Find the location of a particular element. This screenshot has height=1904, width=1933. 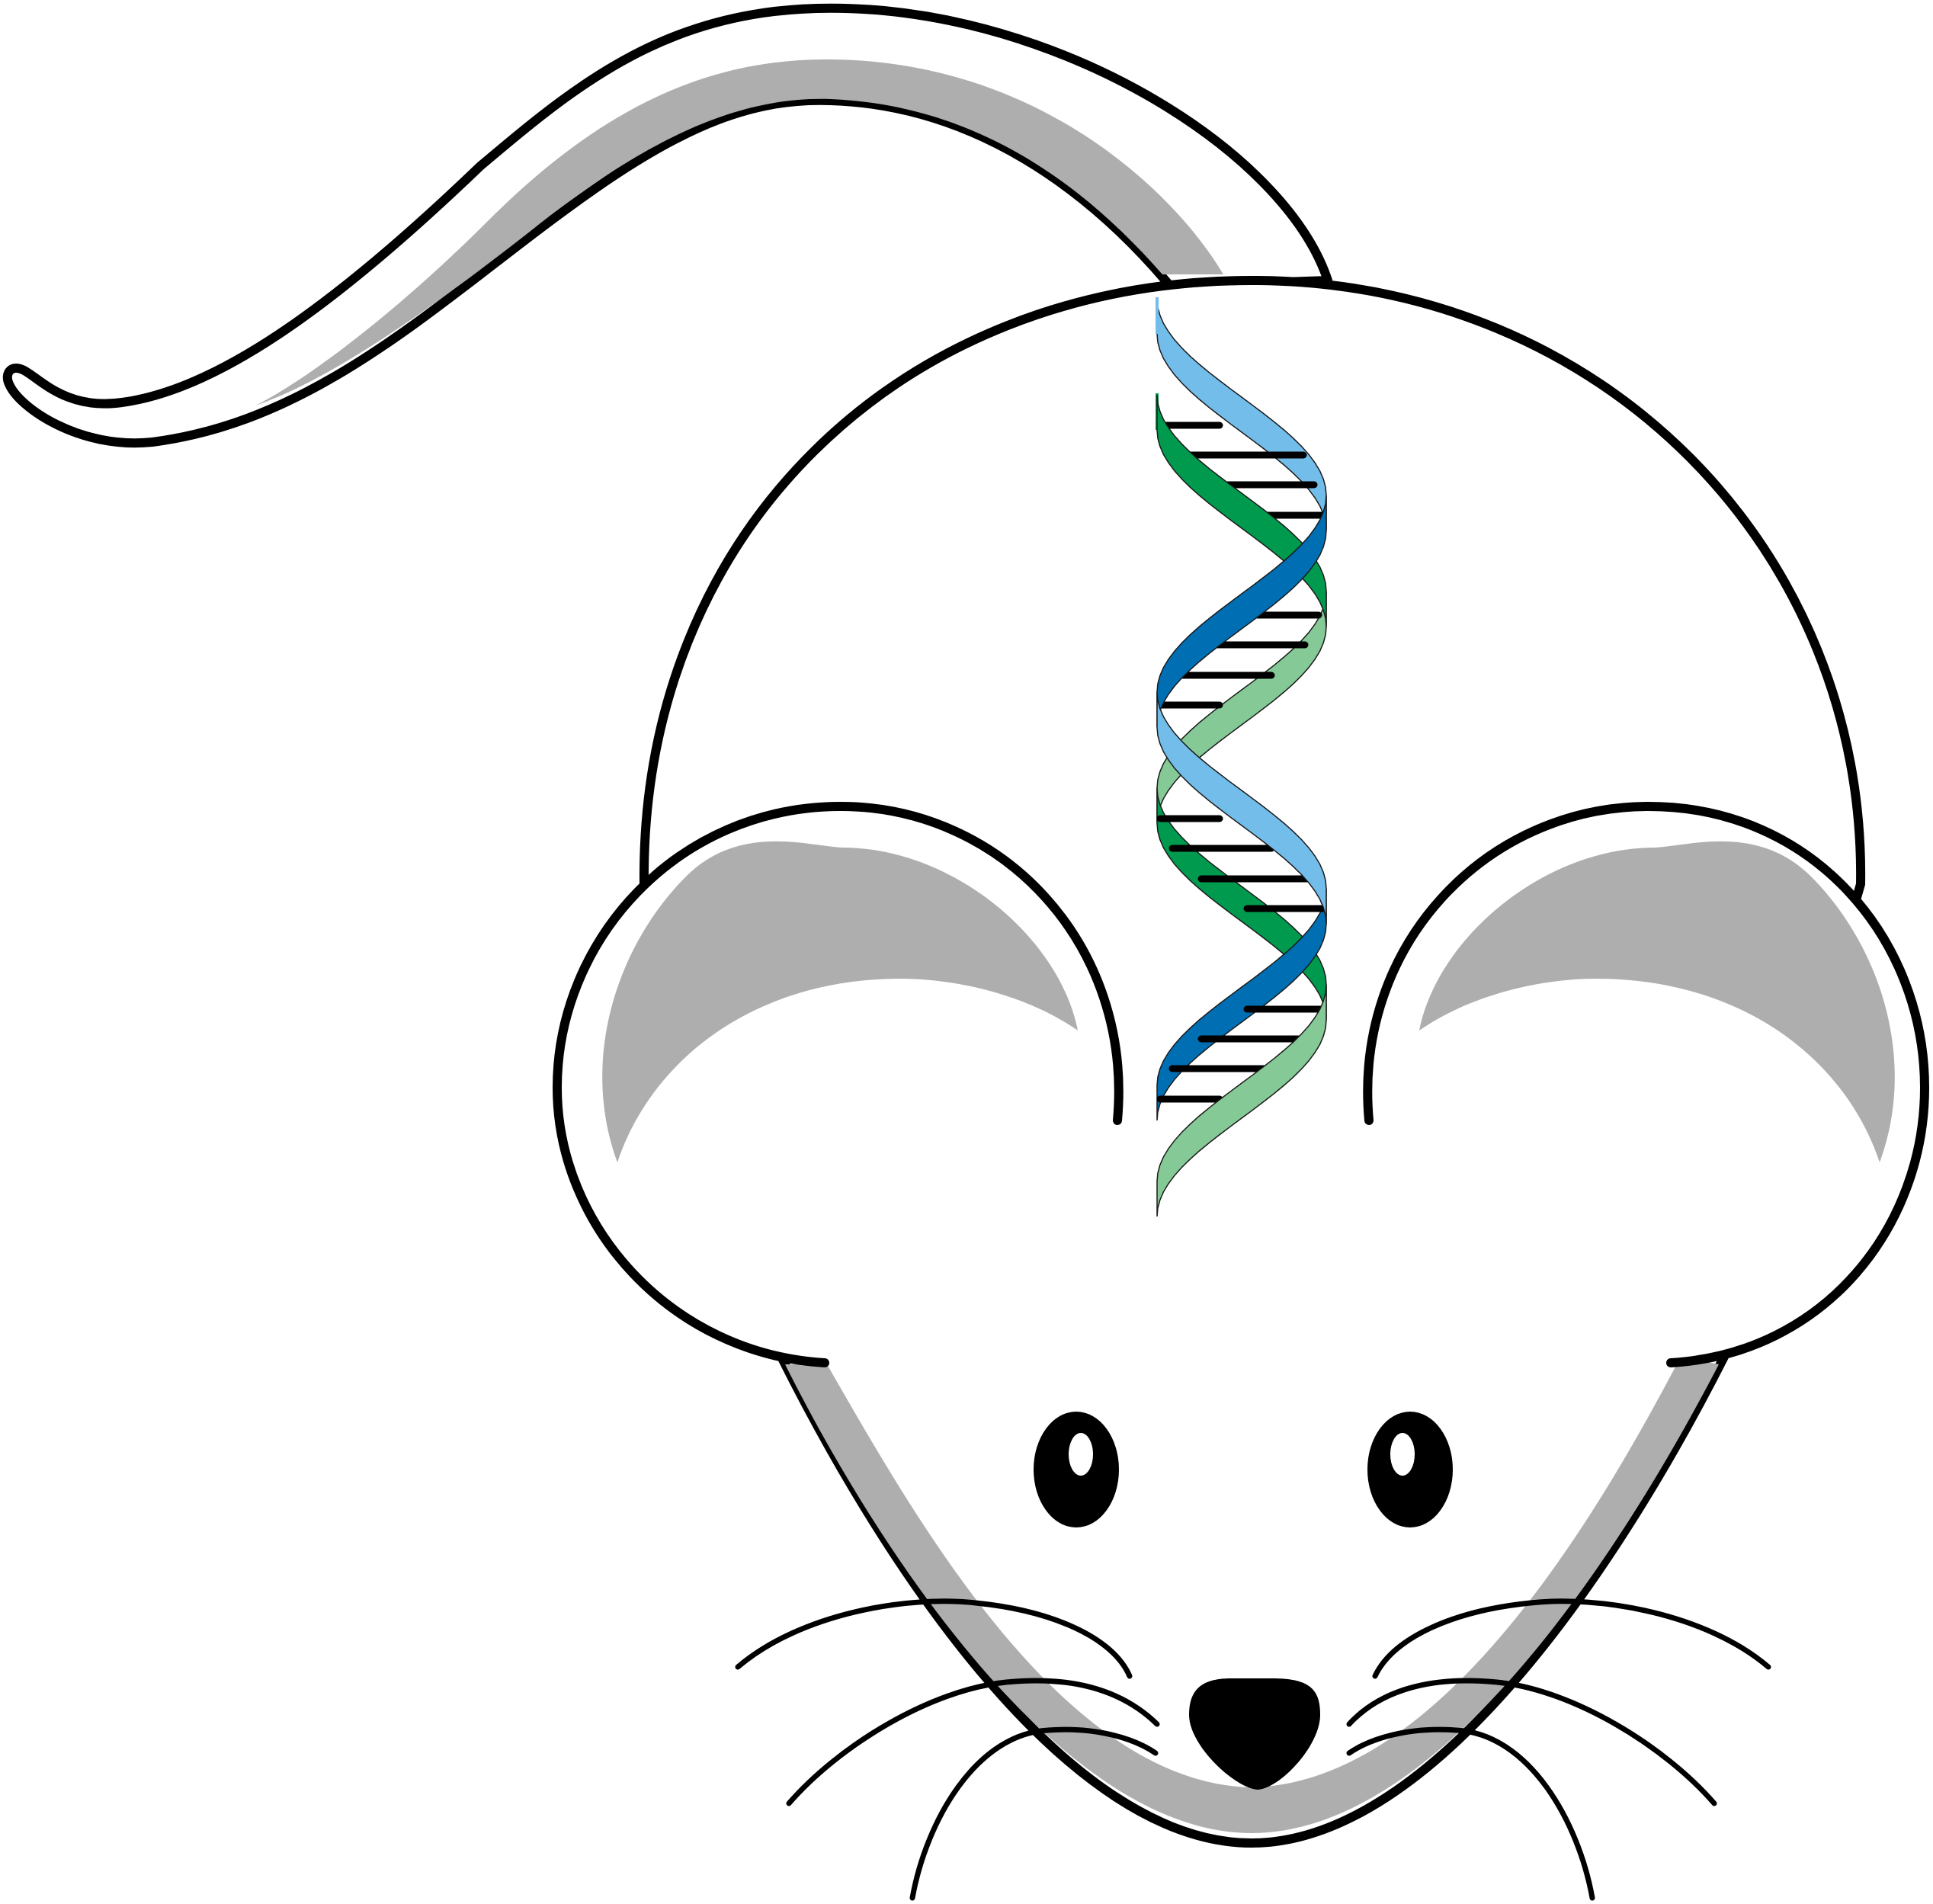

right-ear is located at coordinates (1646, 1084).